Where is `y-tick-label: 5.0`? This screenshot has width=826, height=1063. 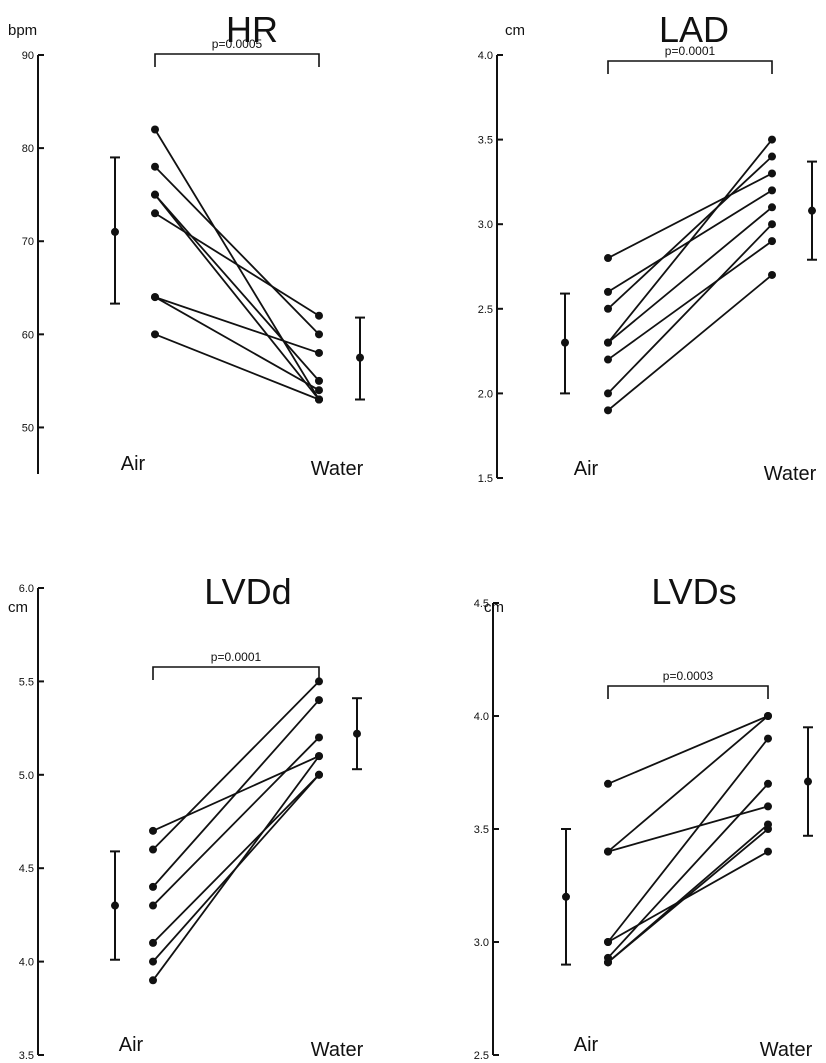
y-tick-label: 5.0 is located at coordinates (26, 776).